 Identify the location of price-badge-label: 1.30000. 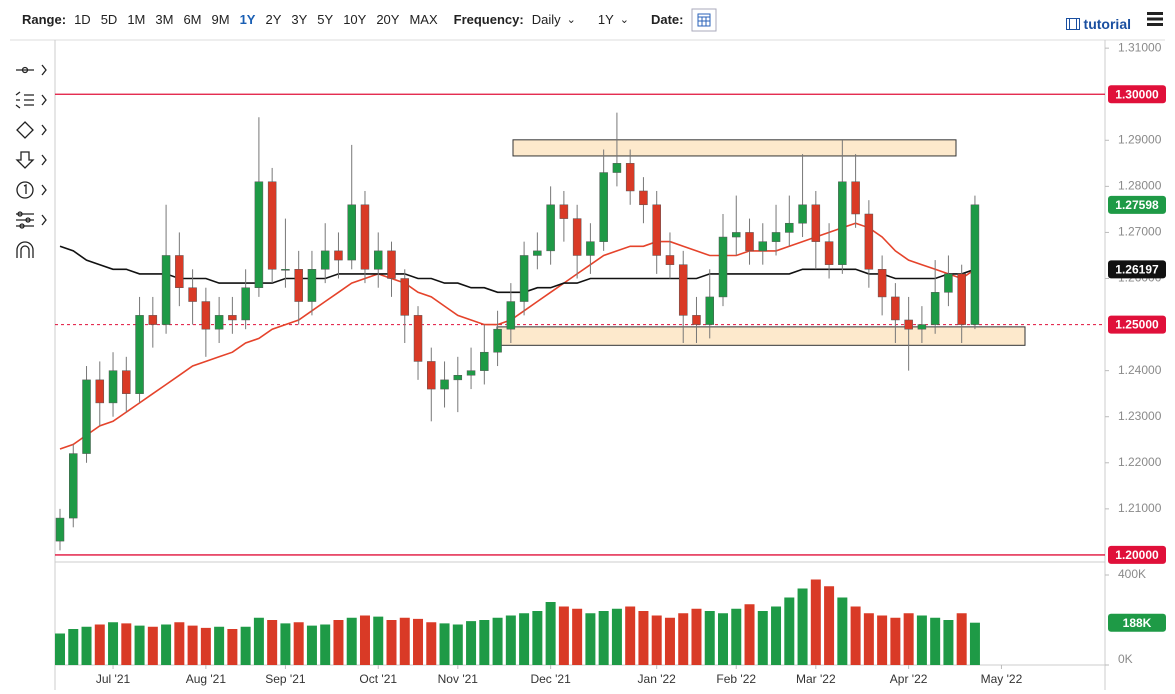
(1137, 94).